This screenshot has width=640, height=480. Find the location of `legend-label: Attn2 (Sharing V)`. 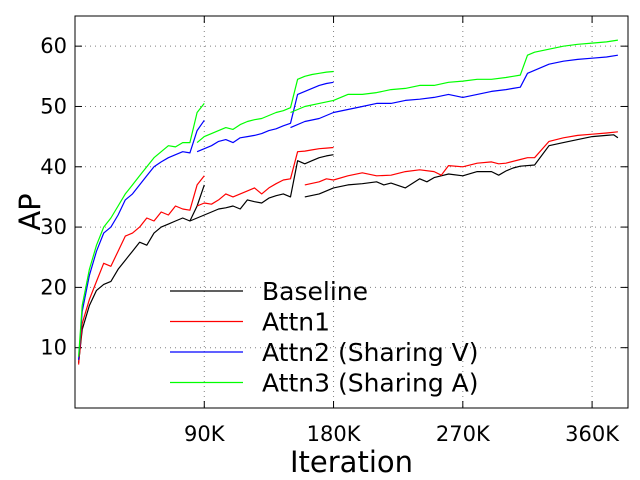

legend-label: Attn2 (Sharing V) is located at coordinates (370, 352).